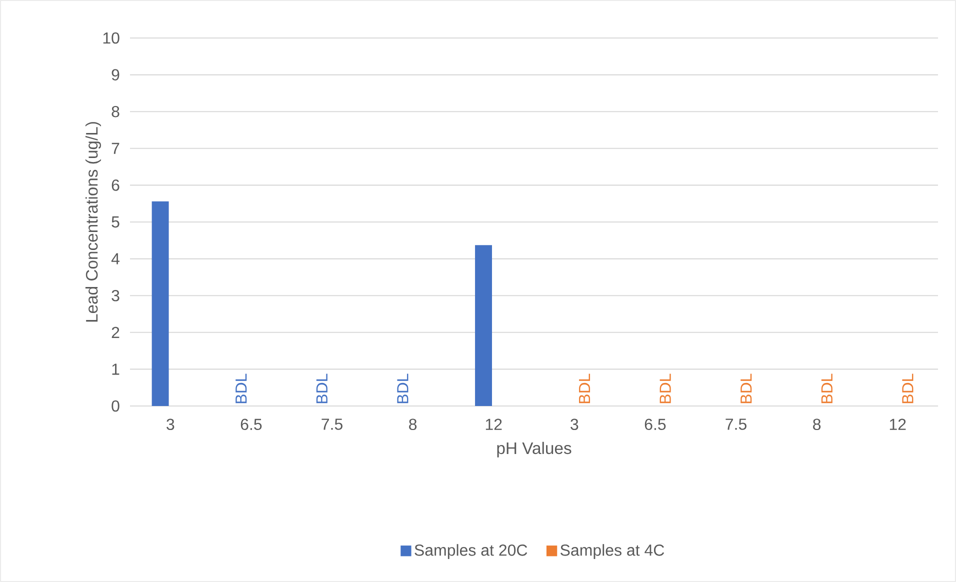  What do you see at coordinates (111, 38) in the screenshot?
I see `y-tick-label: 10` at bounding box center [111, 38].